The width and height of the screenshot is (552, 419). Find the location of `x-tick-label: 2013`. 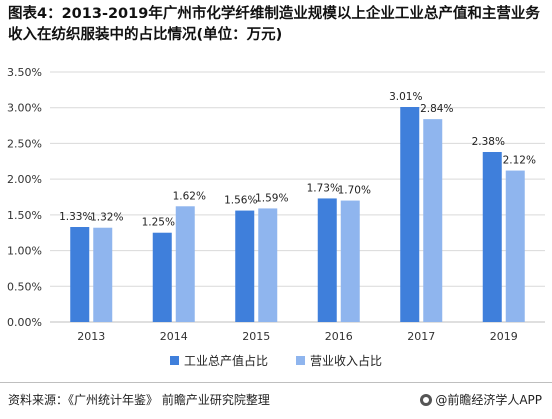

x-tick-label: 2013 is located at coordinates (91, 336).